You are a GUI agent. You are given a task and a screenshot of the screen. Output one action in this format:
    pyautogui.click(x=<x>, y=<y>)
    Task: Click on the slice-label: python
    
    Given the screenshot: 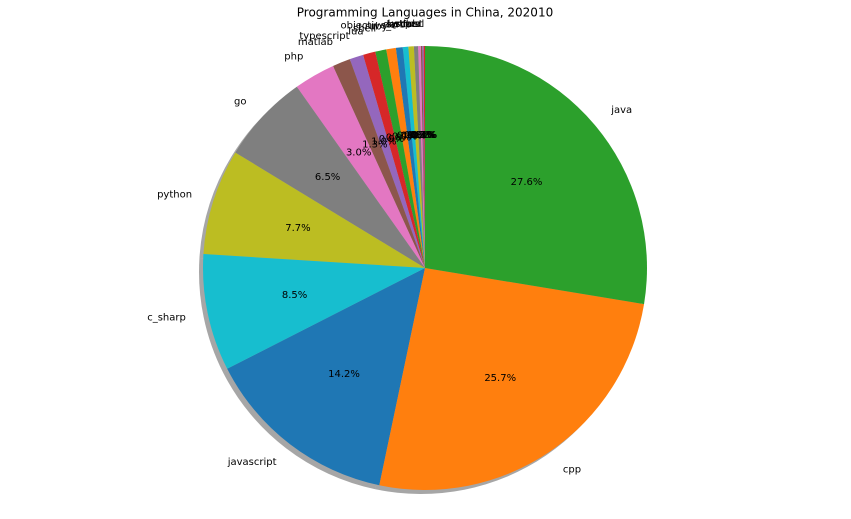 What is the action you would take?
    pyautogui.click(x=174, y=195)
    